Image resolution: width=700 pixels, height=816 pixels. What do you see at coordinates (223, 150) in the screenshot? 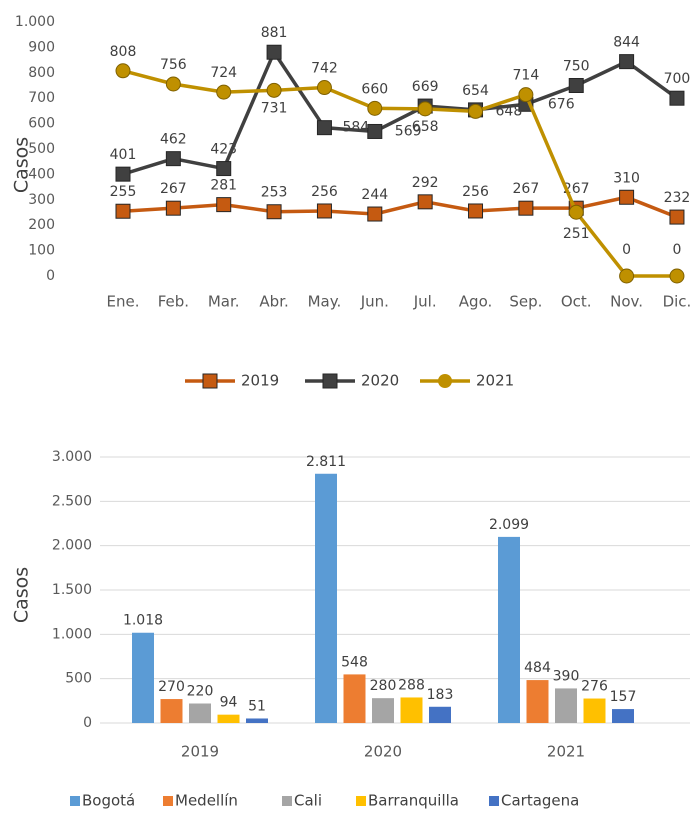
I see `data-label: 423` at bounding box center [223, 150].